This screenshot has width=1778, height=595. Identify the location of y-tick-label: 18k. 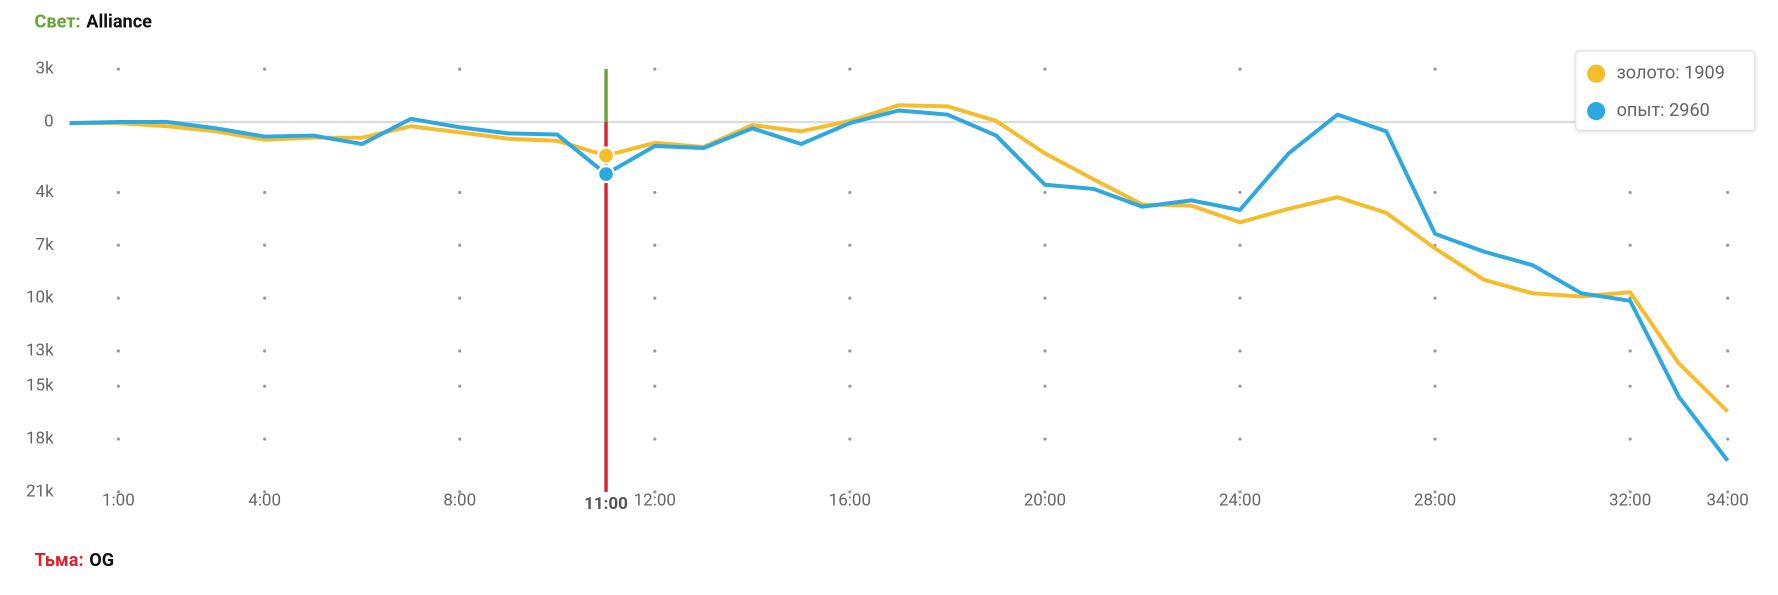
(40, 439).